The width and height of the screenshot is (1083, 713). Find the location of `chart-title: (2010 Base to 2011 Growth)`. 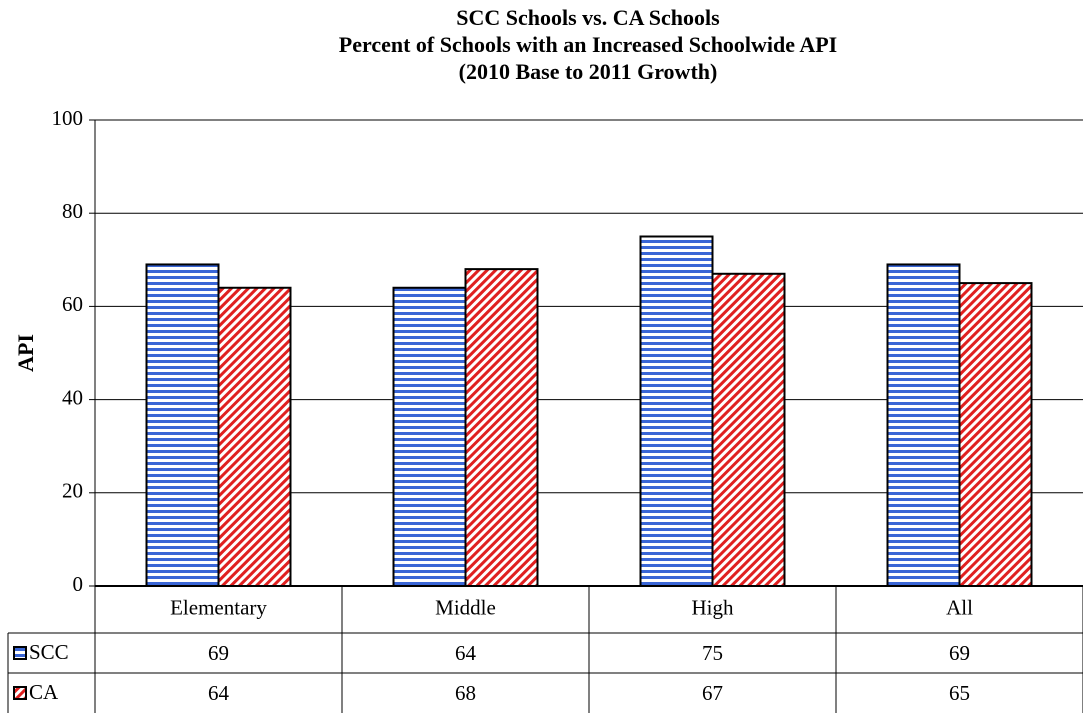

chart-title: (2010 Base to 2011 Growth) is located at coordinates (588, 71).